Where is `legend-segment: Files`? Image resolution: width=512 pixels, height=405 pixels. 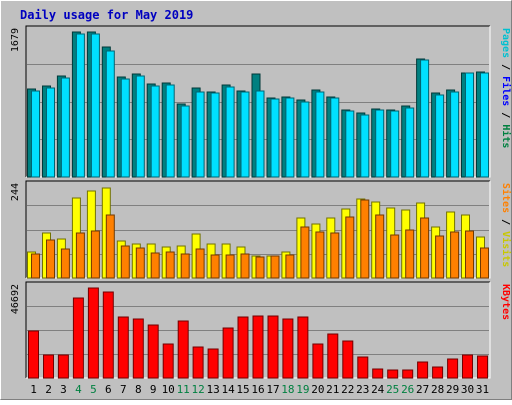
legend-segment: Files is located at coordinates (506, 91).